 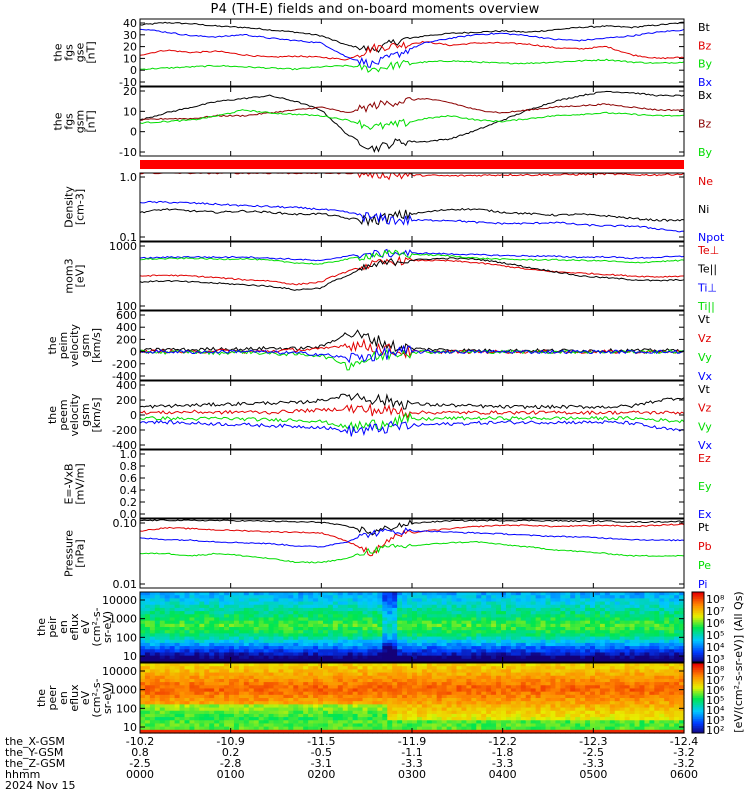 What do you see at coordinates (75, 52) in the screenshot?
I see `y-axis-label: thefgsgse[nT]` at bounding box center [75, 52].